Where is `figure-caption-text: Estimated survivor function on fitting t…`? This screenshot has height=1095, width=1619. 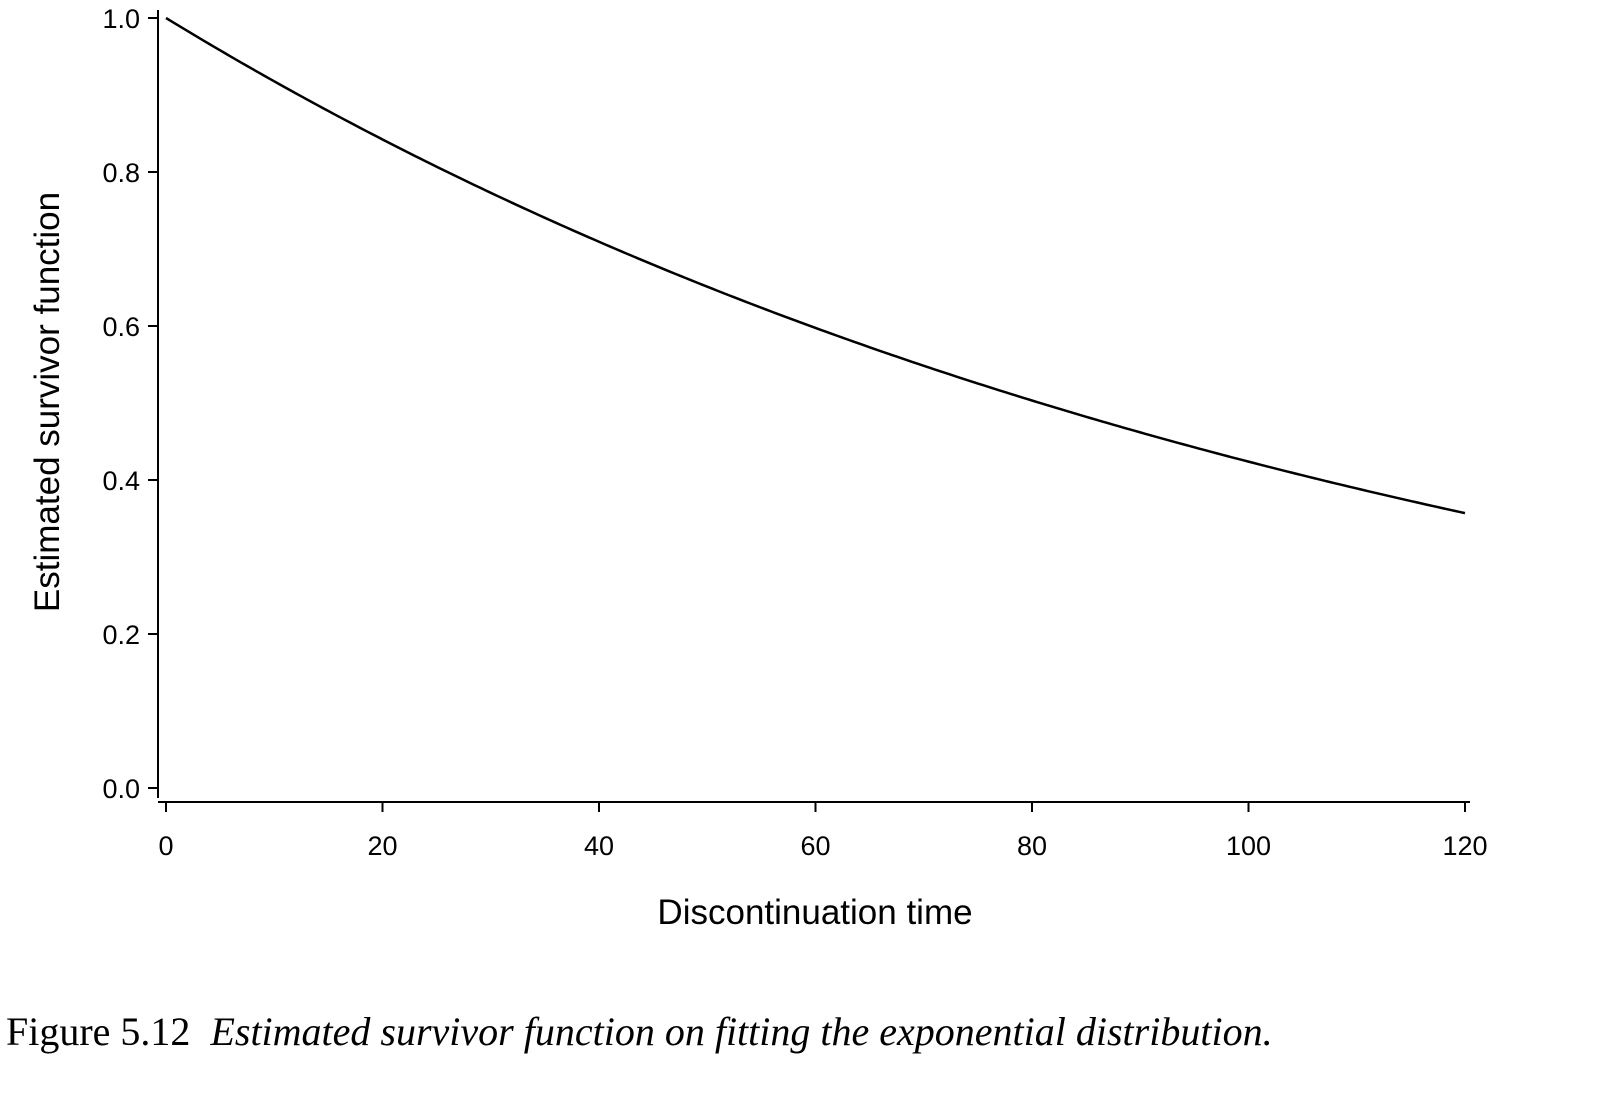
figure-caption-text: Estimated survivor function on fitting t… is located at coordinates (741, 1031).